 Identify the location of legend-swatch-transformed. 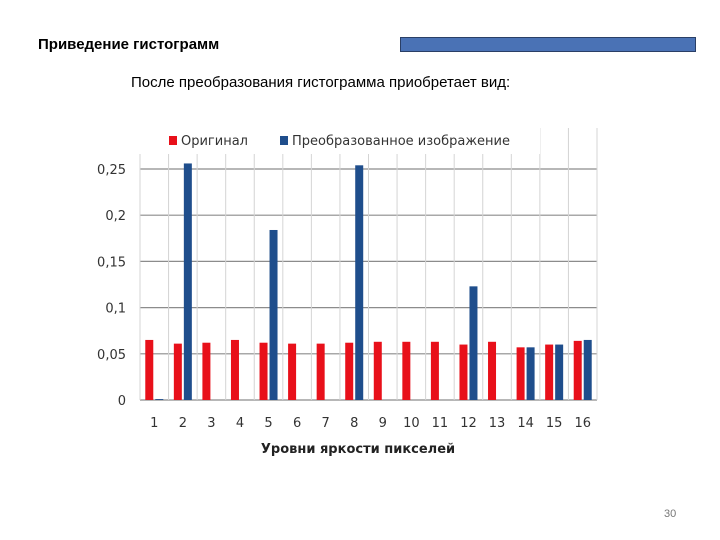
(284, 140).